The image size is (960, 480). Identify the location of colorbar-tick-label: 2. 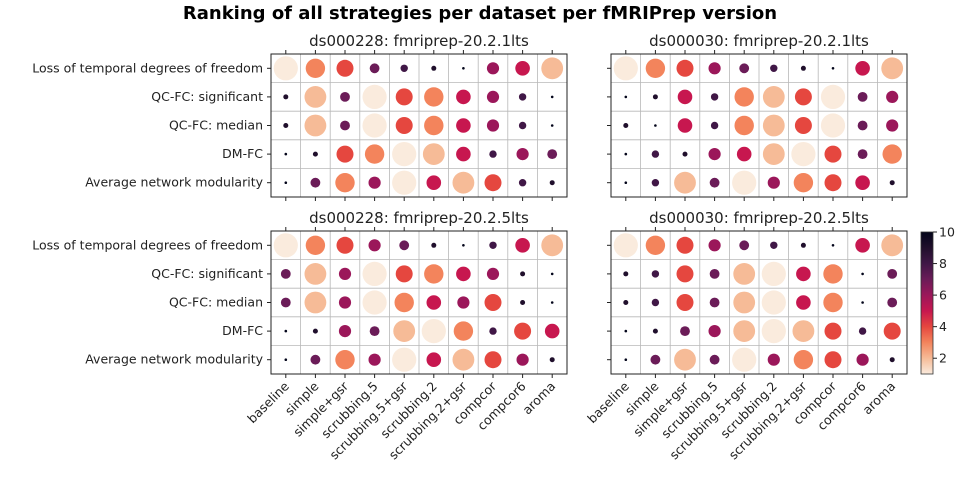
(943, 358).